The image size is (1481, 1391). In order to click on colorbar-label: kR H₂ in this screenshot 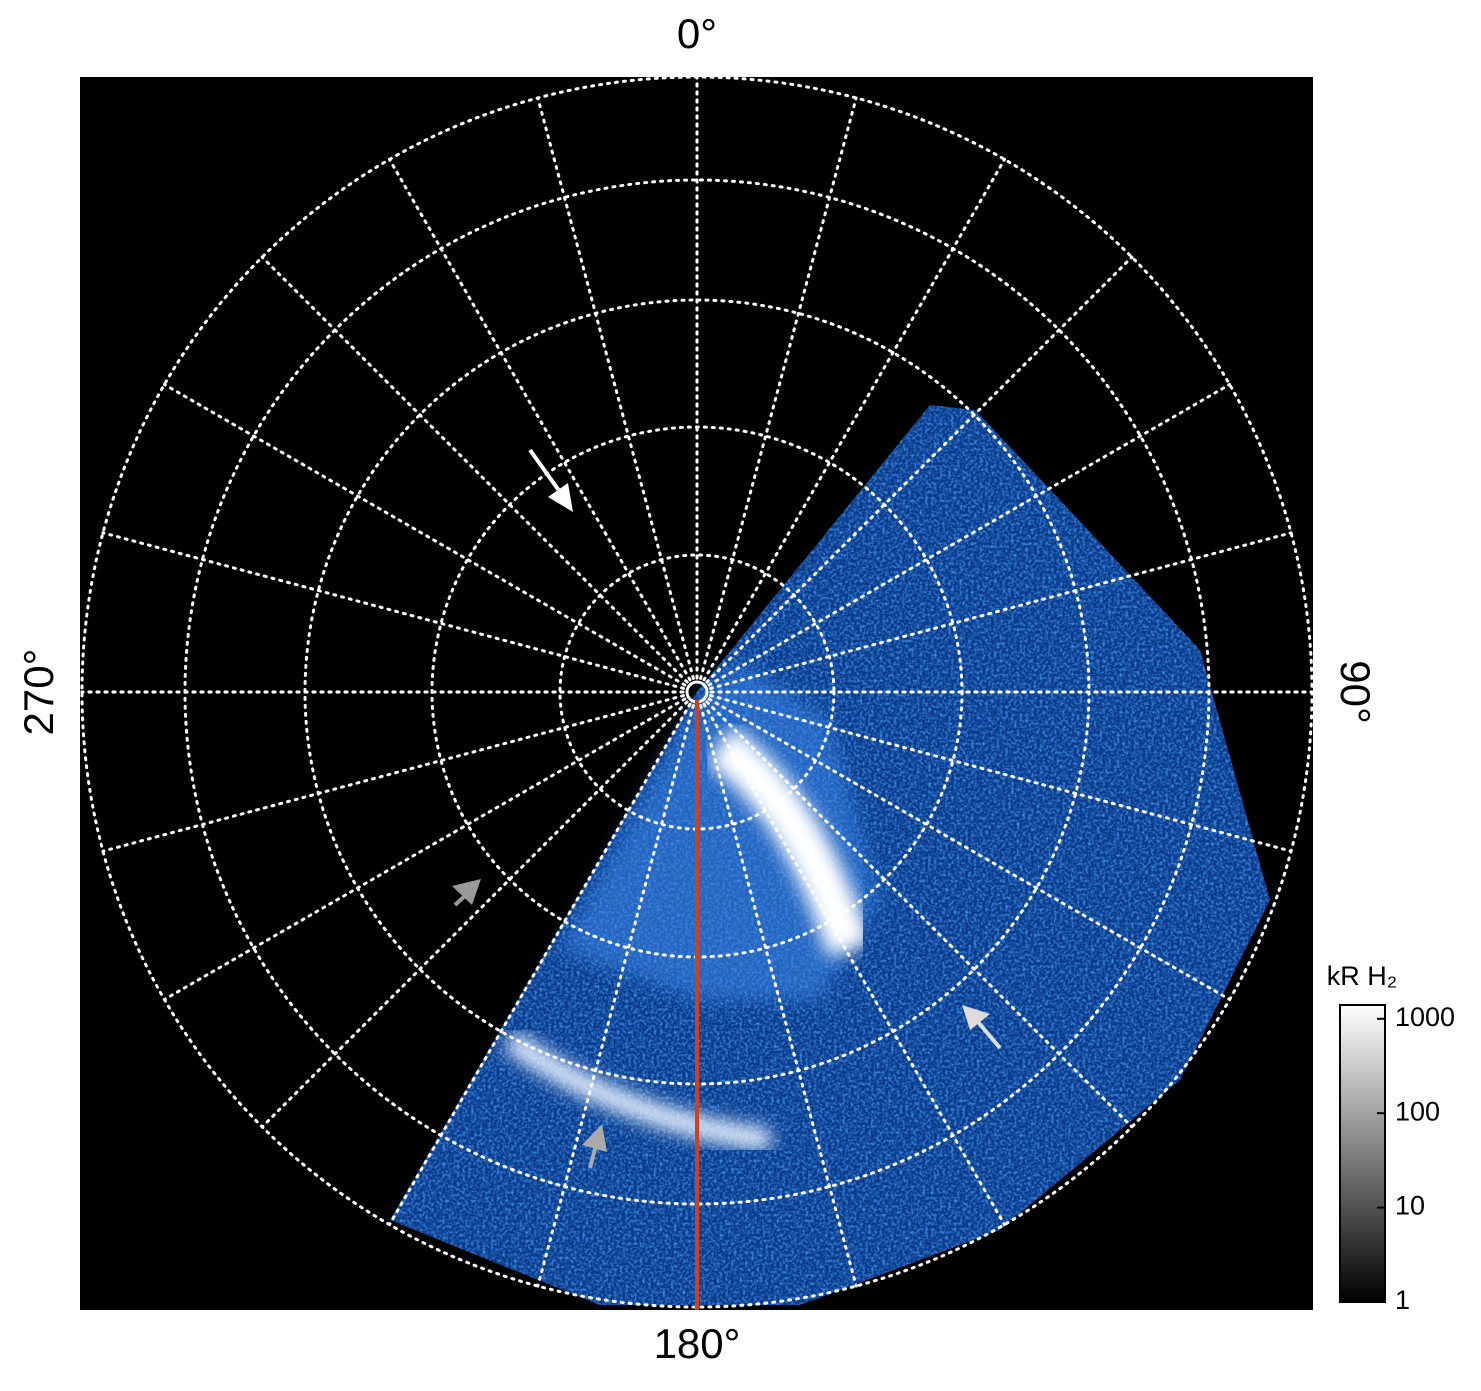, I will do `click(1362, 976)`.